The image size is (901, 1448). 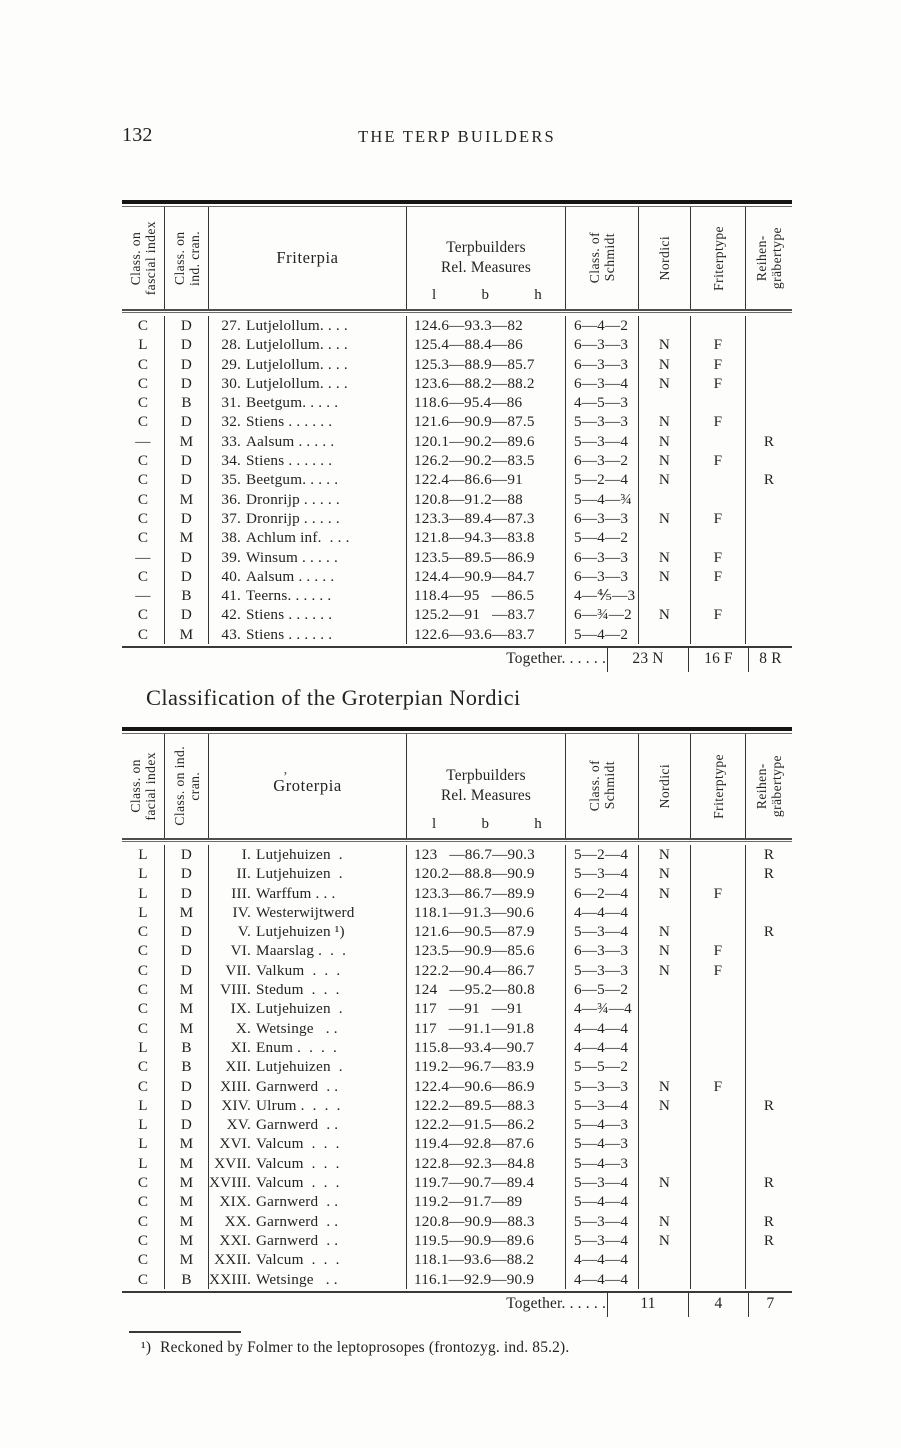 What do you see at coordinates (186, 258) in the screenshot?
I see `header-cell-class-ind-cran: Class. on ind. cran.` at bounding box center [186, 258].